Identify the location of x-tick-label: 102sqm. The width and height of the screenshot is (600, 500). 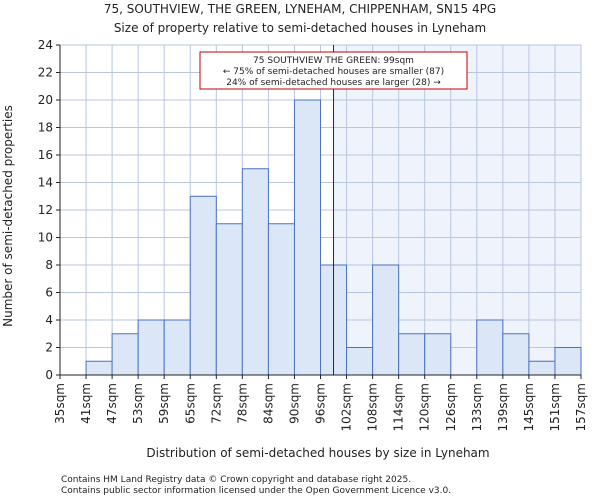
(347, 407).